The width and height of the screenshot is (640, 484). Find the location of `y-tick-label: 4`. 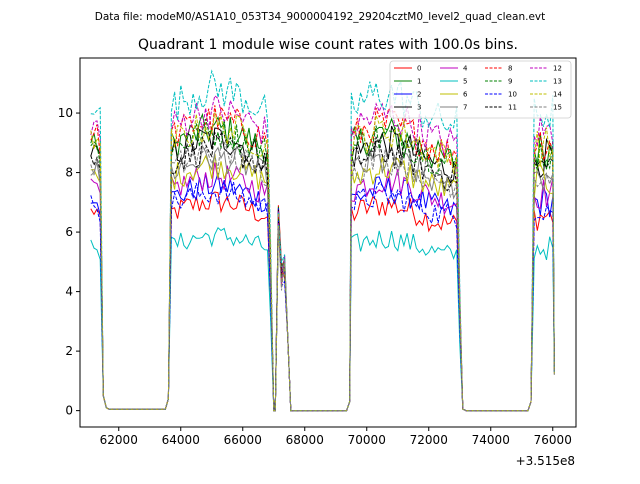

y-tick-label: 4 is located at coordinates (69, 292).